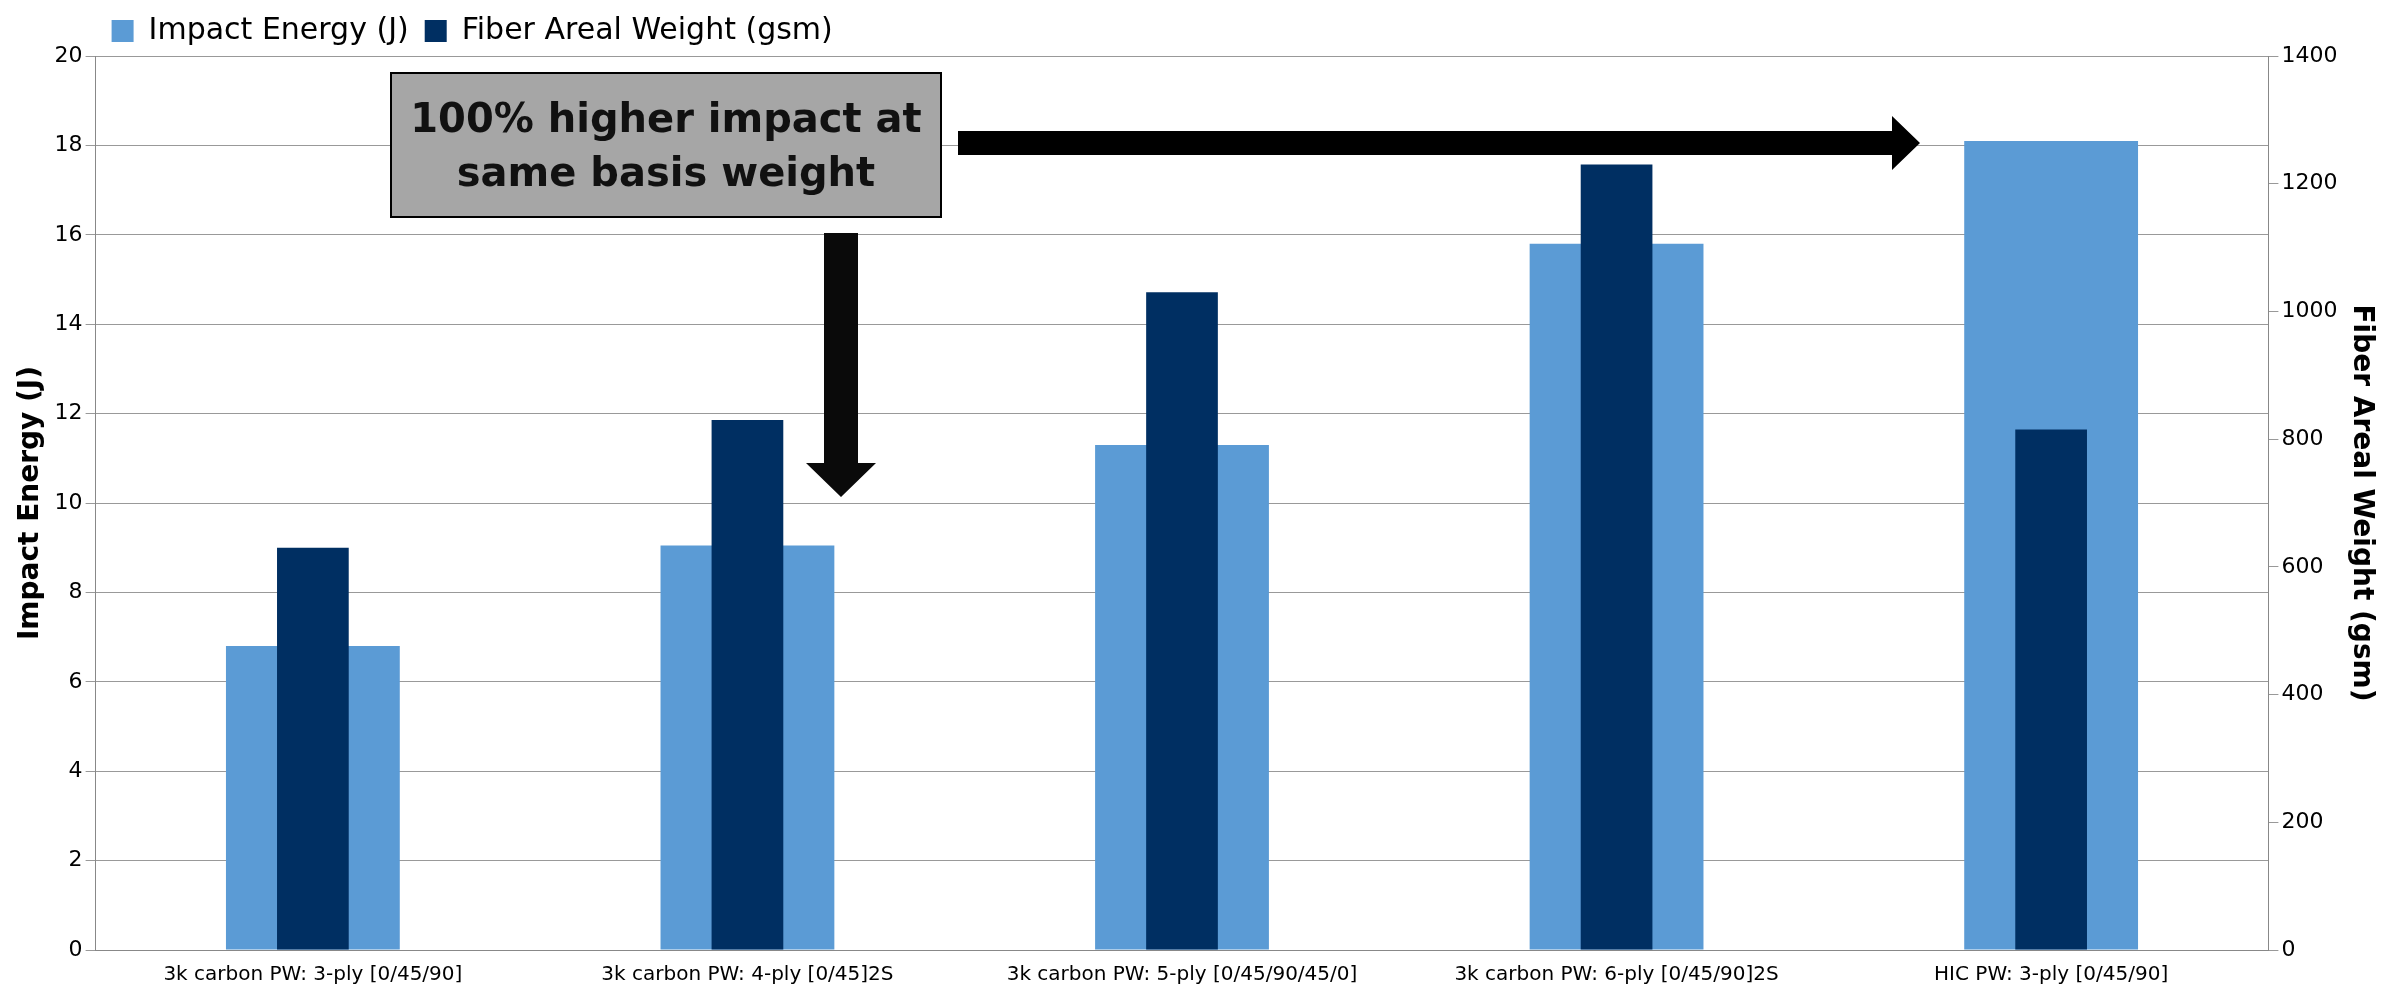  Describe the element at coordinates (278, 28) in the screenshot. I see `legend-label: Impact Energy (J)` at that location.